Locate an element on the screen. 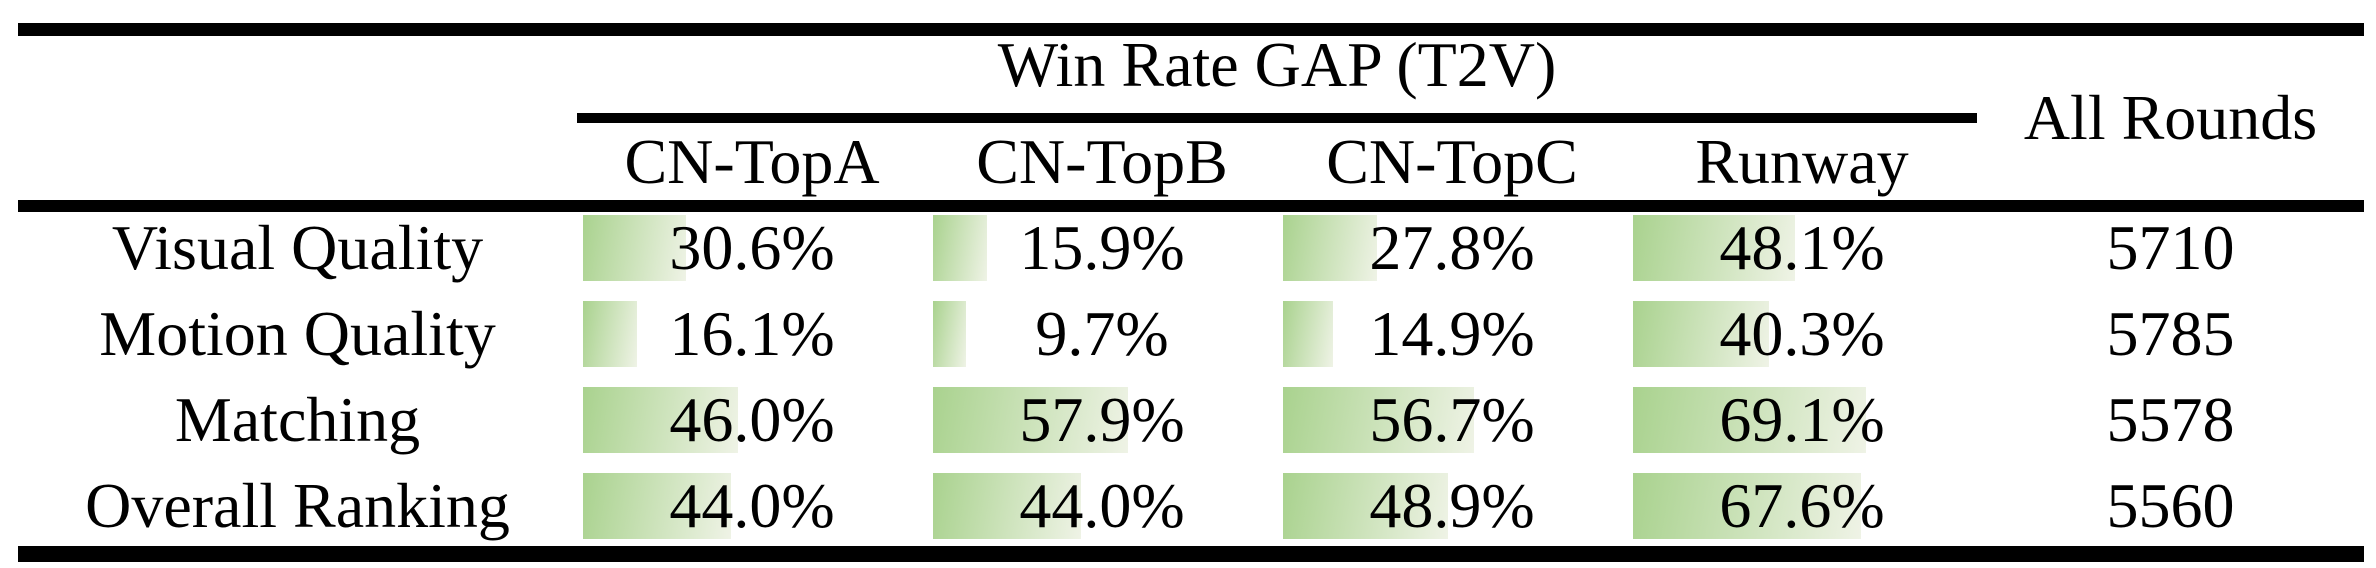 This screenshot has height=568, width=2376. all-rounds-value: 5785 is located at coordinates (2170, 333).